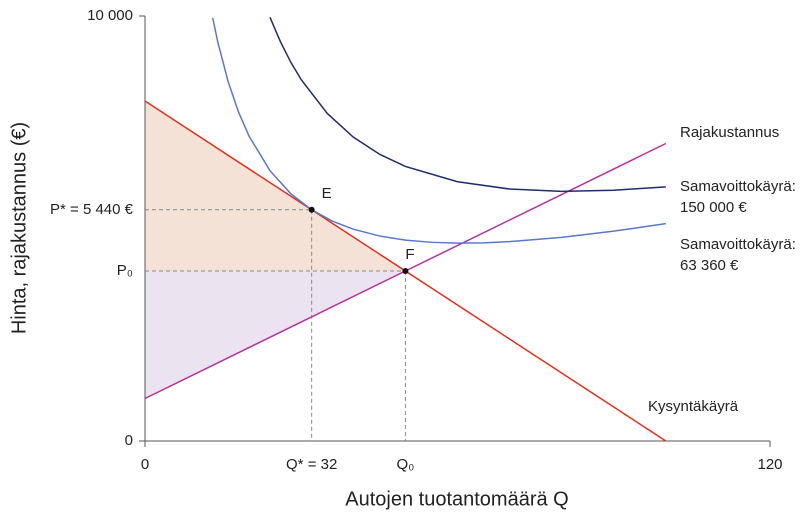 This screenshot has width=810, height=517. What do you see at coordinates (92, 209) in the screenshot?
I see `y-point-label: P* = 5 440 €` at bounding box center [92, 209].